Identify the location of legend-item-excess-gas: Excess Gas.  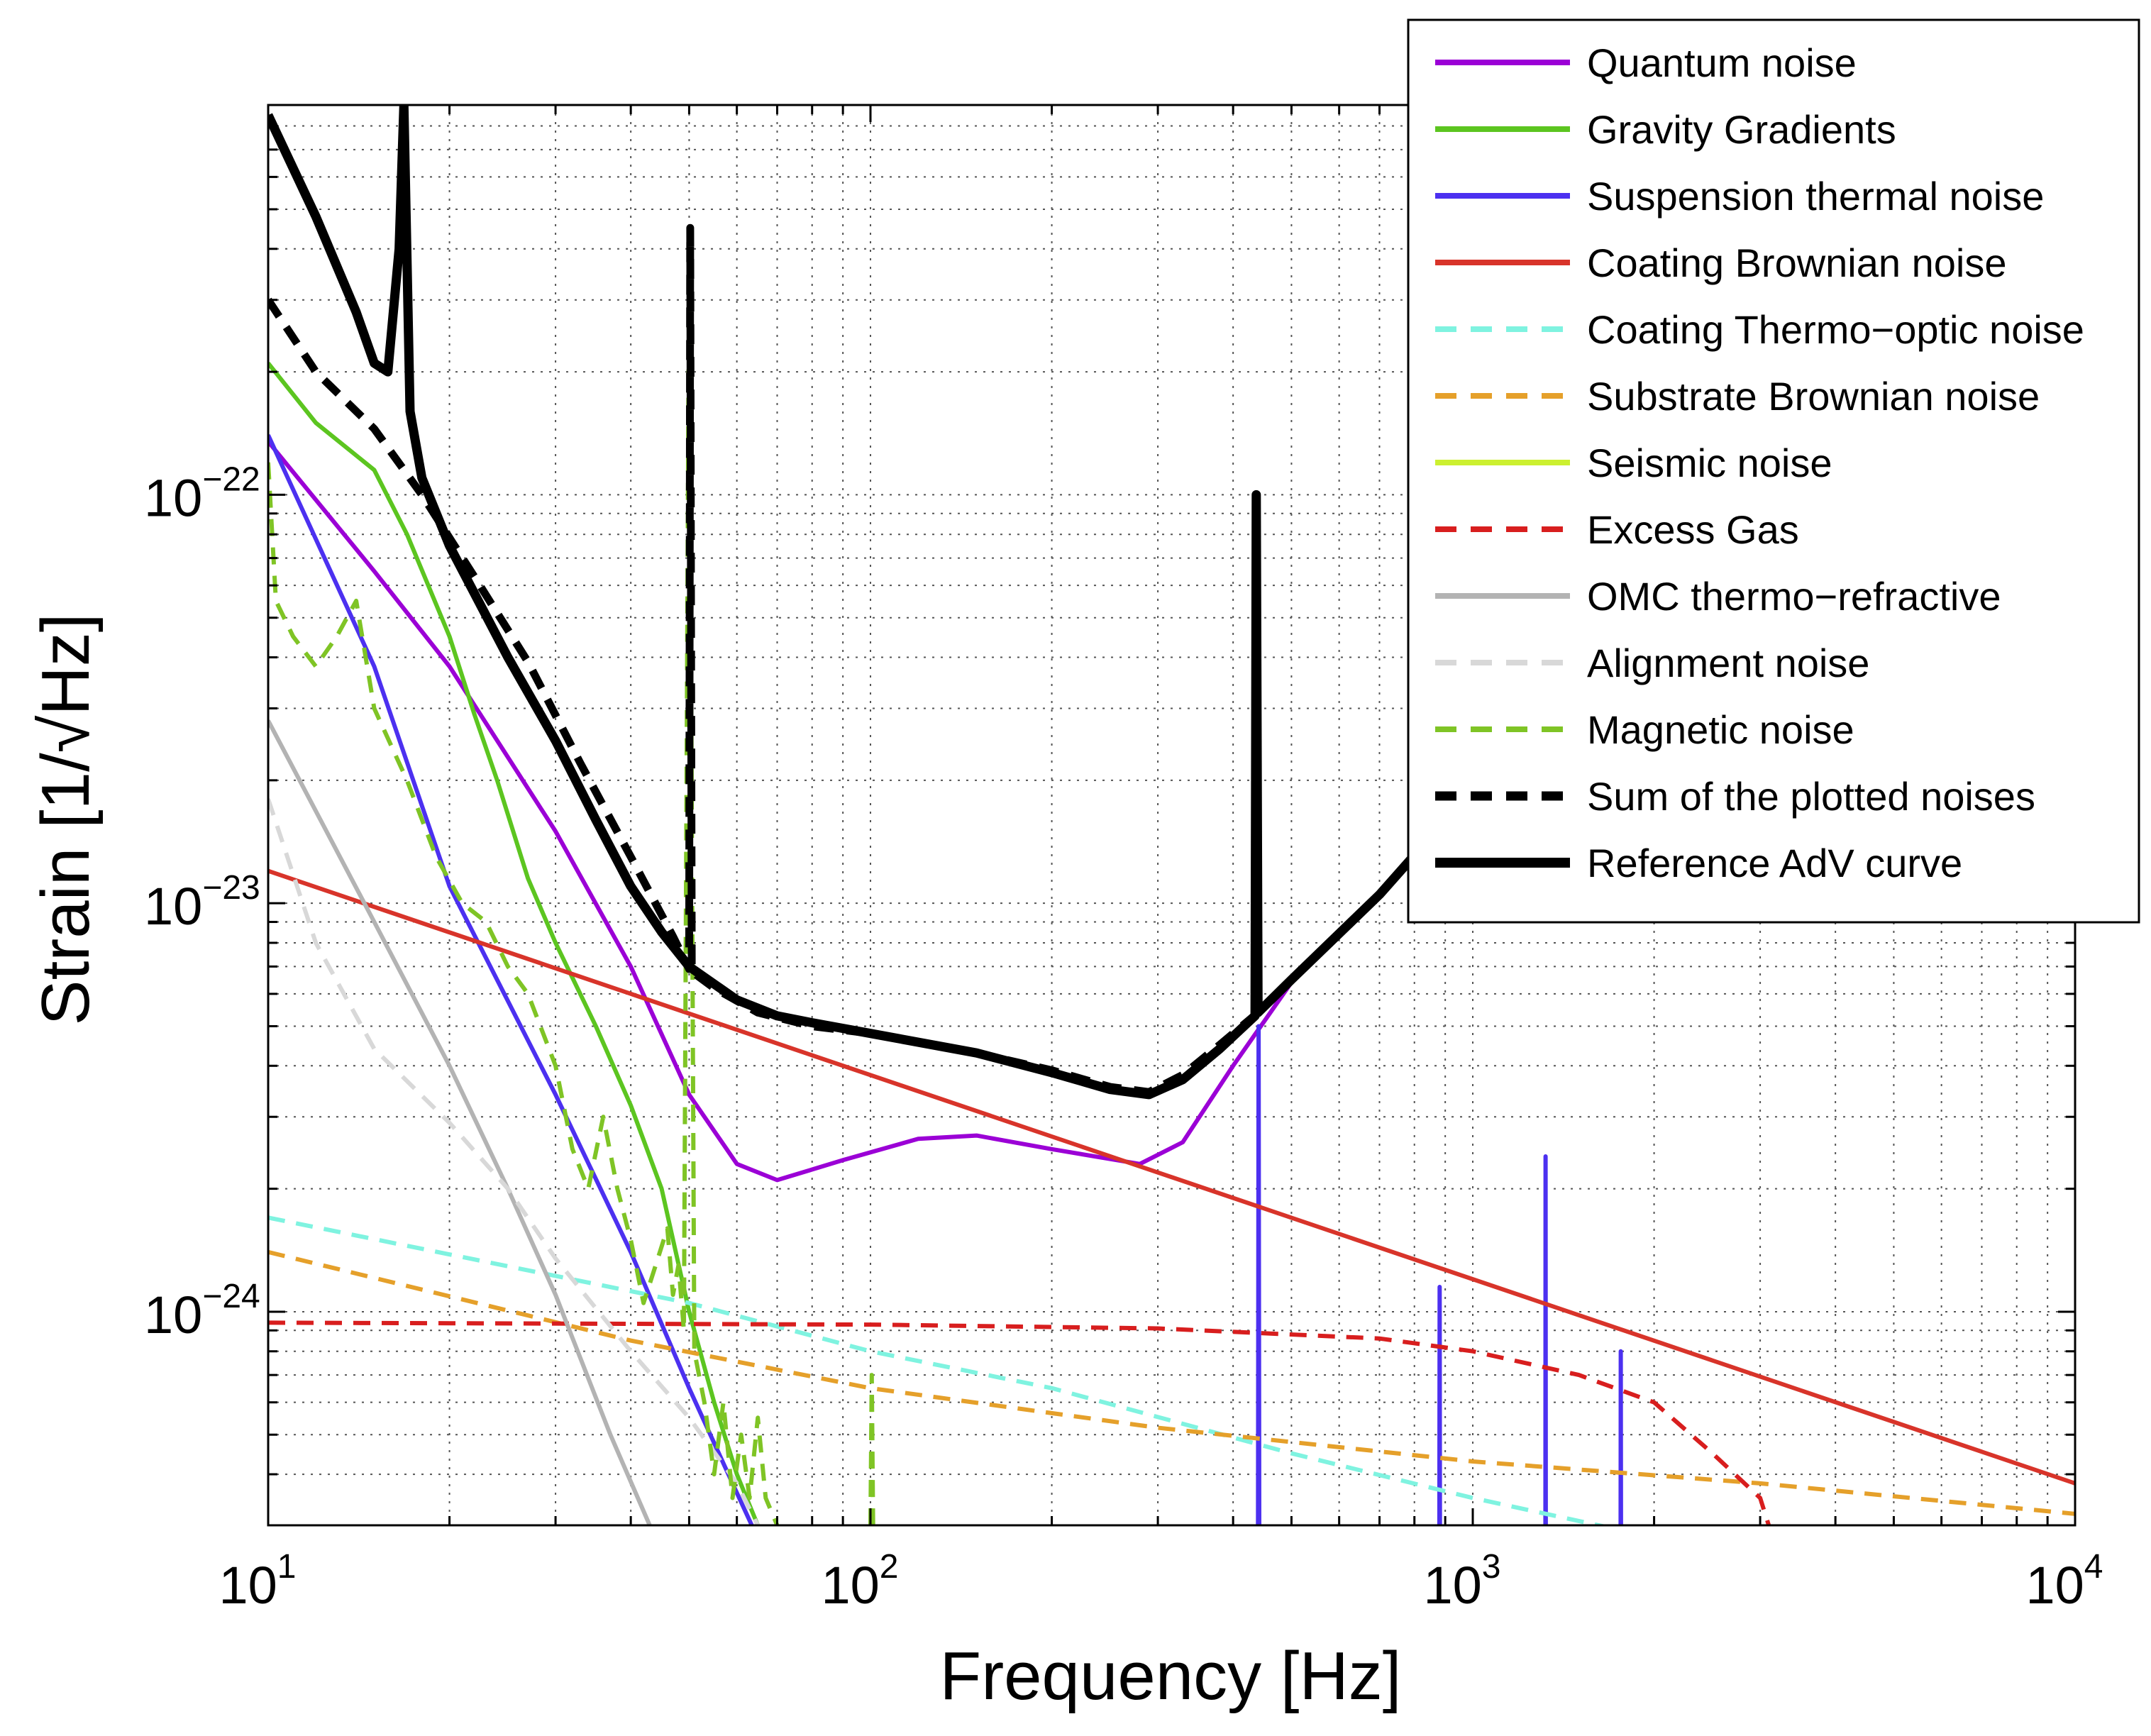
(1617, 529).